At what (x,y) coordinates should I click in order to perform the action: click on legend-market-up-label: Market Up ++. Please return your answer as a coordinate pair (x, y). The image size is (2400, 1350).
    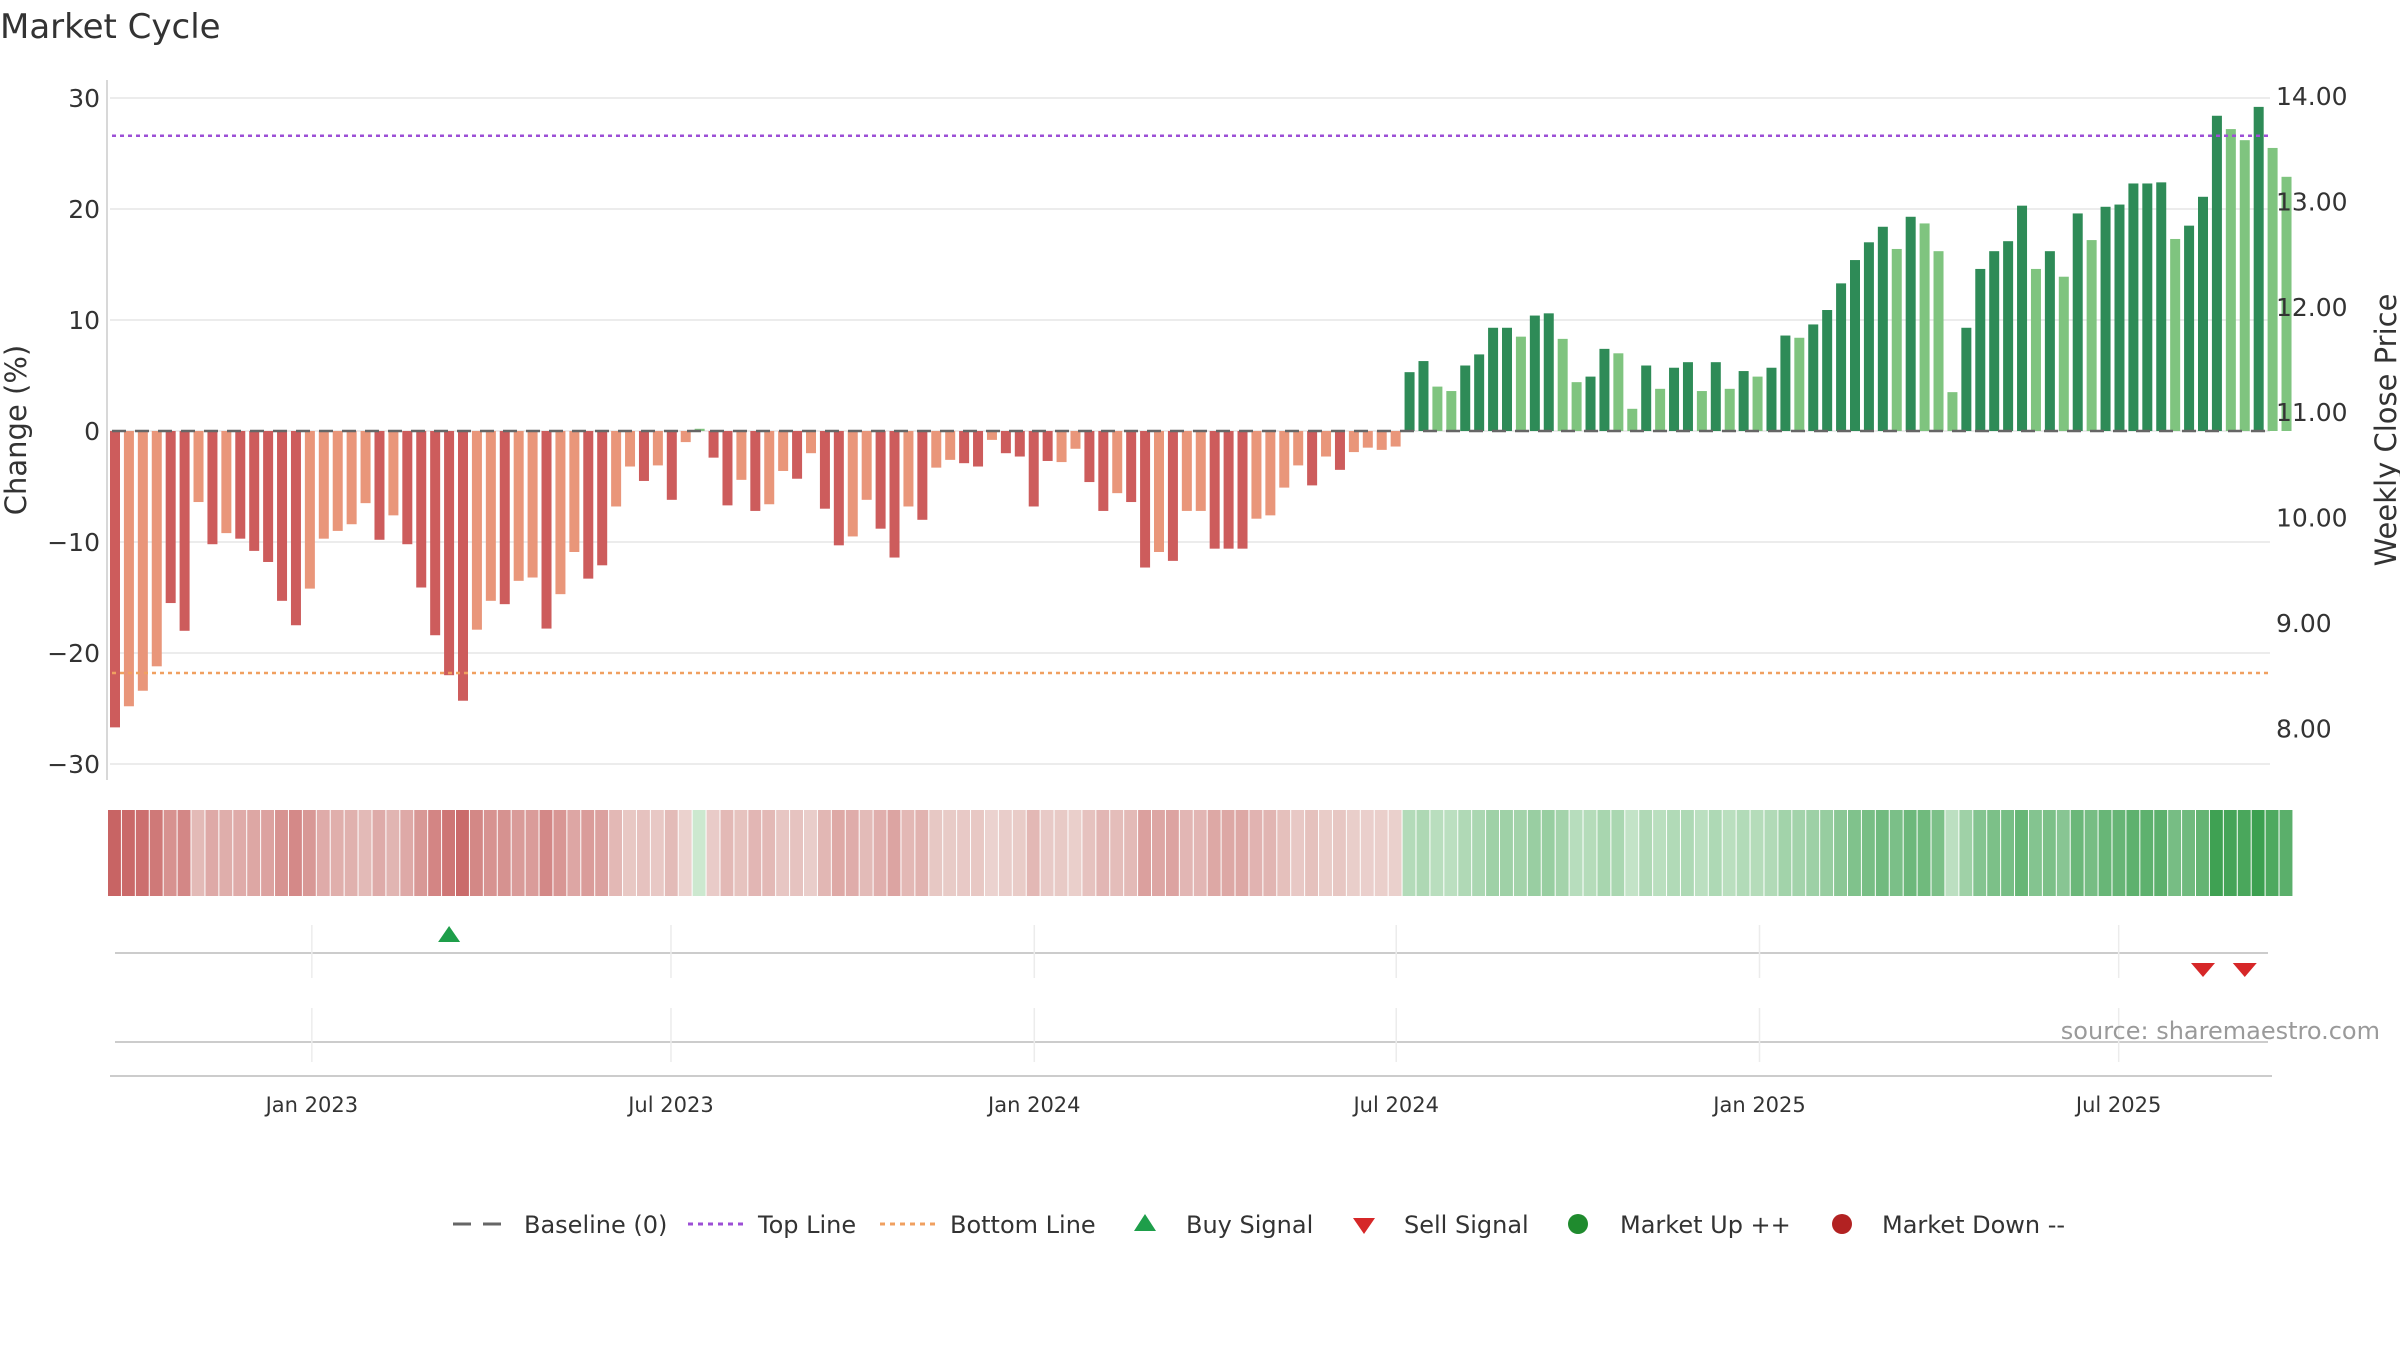
    Looking at the image, I should click on (1705, 1225).